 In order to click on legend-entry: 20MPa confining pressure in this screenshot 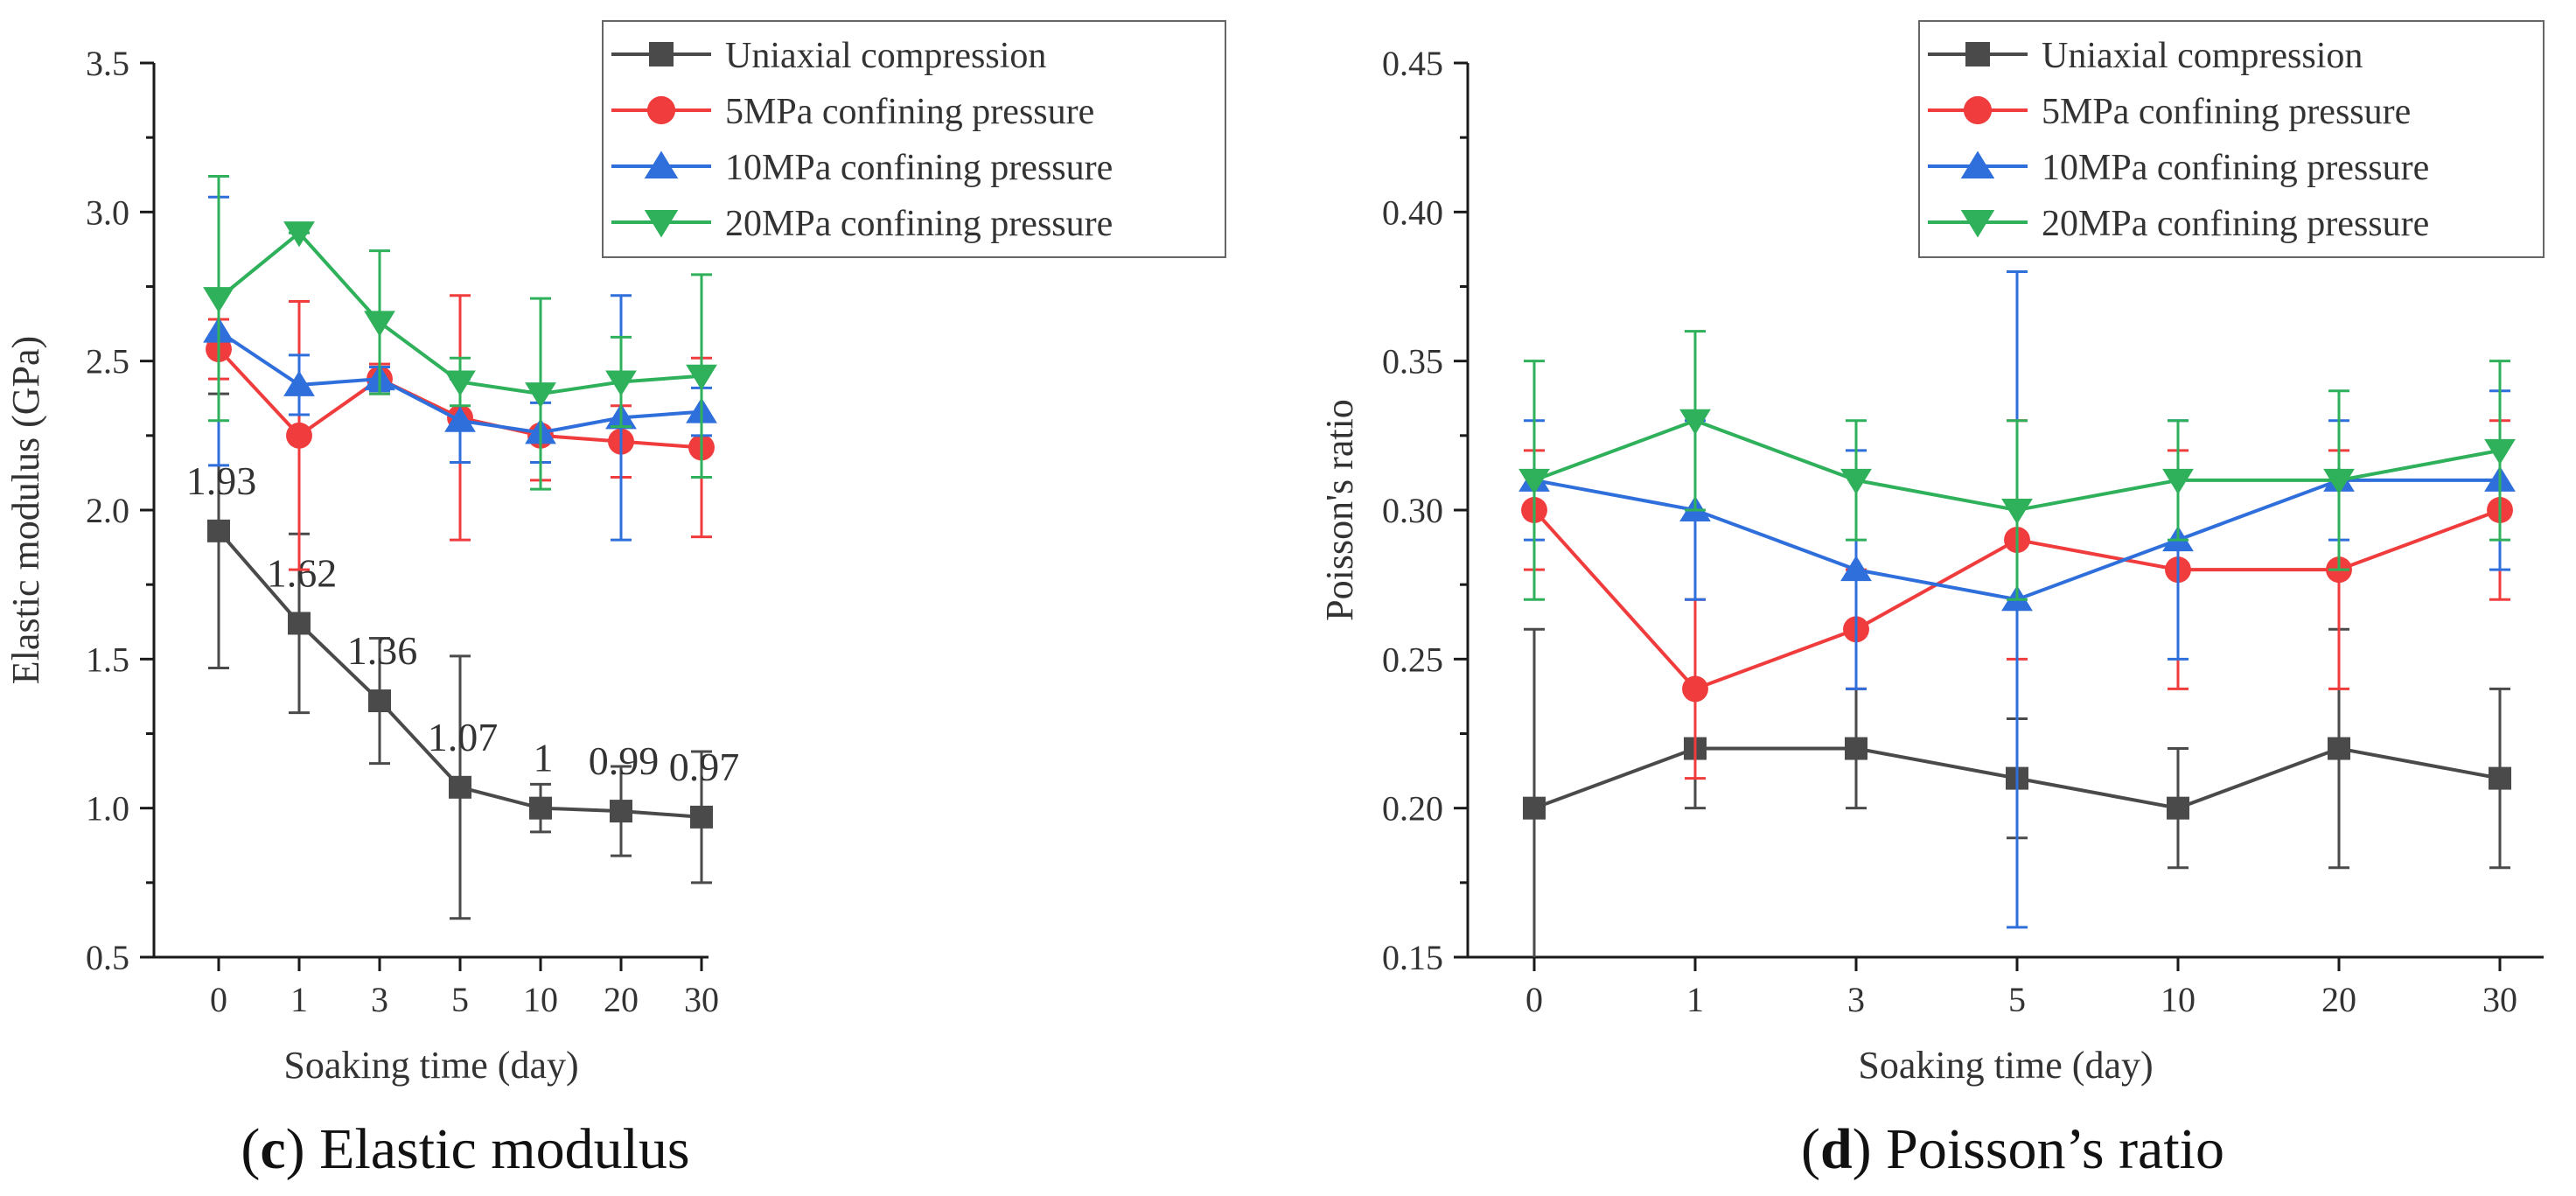, I will do `click(2178, 224)`.